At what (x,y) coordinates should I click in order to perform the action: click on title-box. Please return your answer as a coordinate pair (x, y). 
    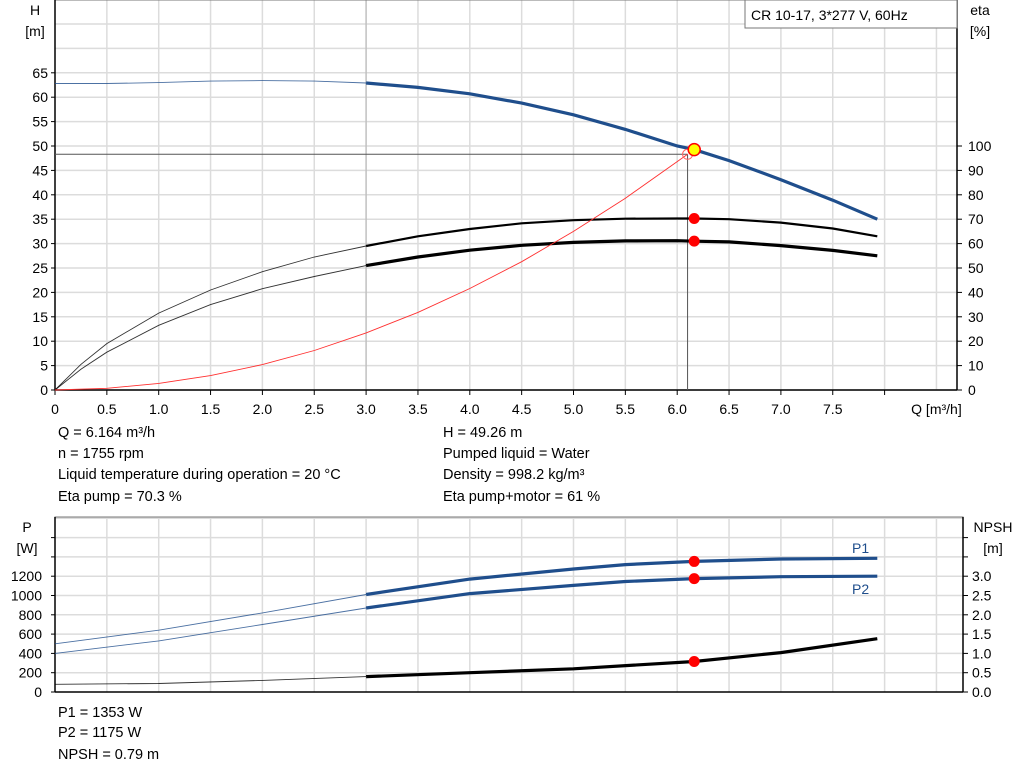
    Looking at the image, I should click on (851, 14).